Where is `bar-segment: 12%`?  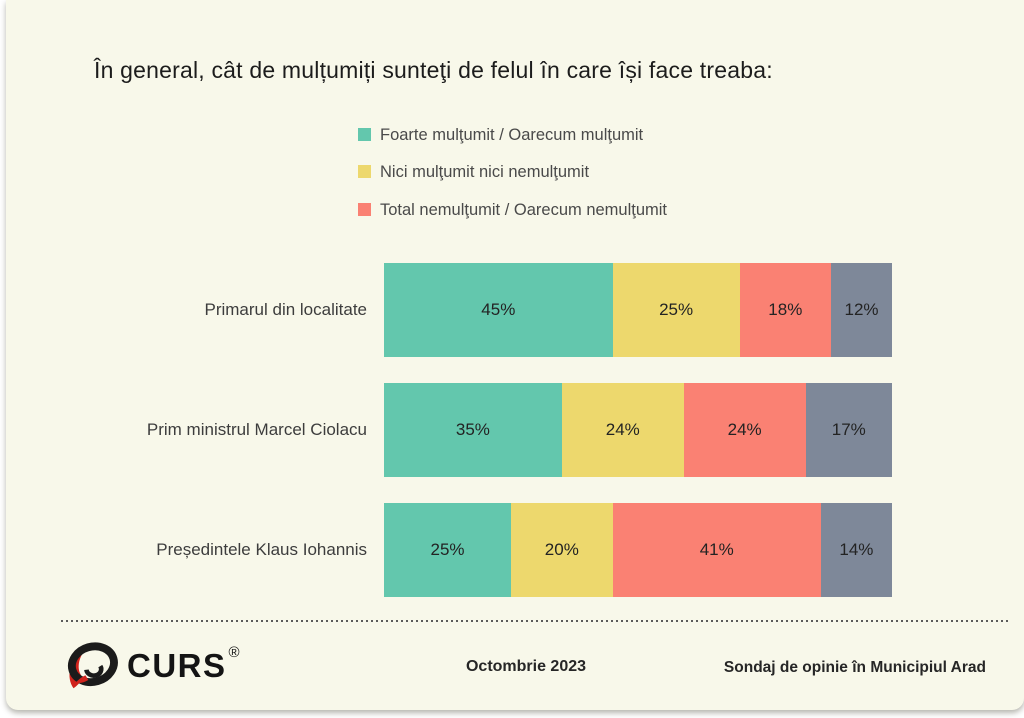
bar-segment: 12% is located at coordinates (861, 310).